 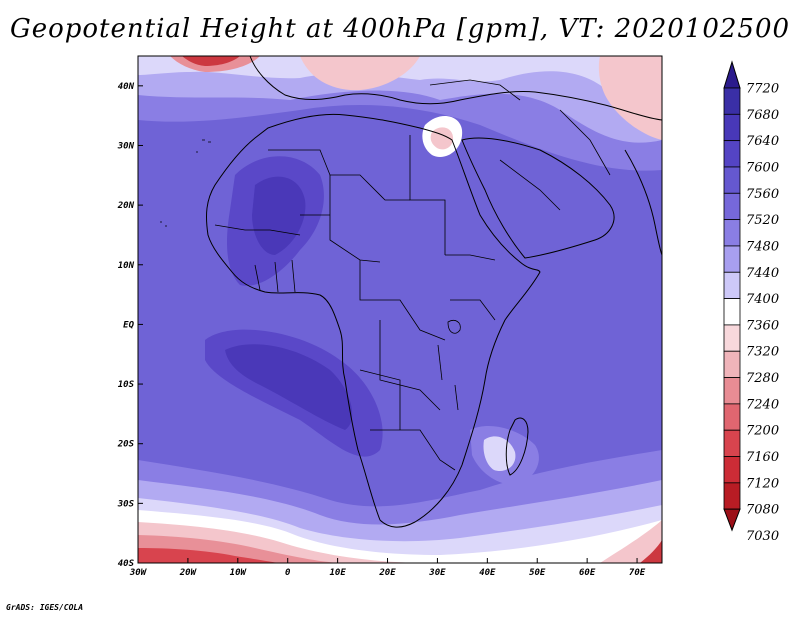 What do you see at coordinates (762, 246) in the screenshot?
I see `colorbar-level-label: 7480` at bounding box center [762, 246].